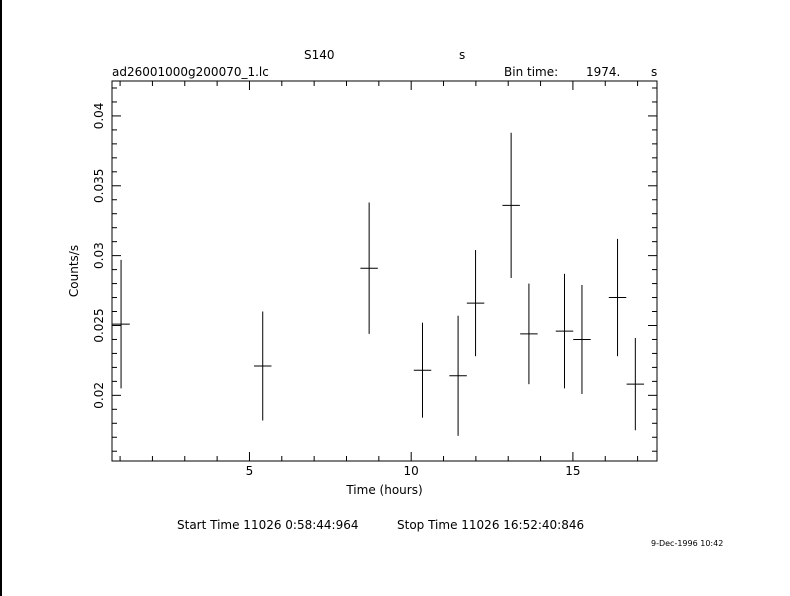 This screenshot has height=596, width=790. What do you see at coordinates (99, 186) in the screenshot?
I see `y-tick-label: 0.035` at bounding box center [99, 186].